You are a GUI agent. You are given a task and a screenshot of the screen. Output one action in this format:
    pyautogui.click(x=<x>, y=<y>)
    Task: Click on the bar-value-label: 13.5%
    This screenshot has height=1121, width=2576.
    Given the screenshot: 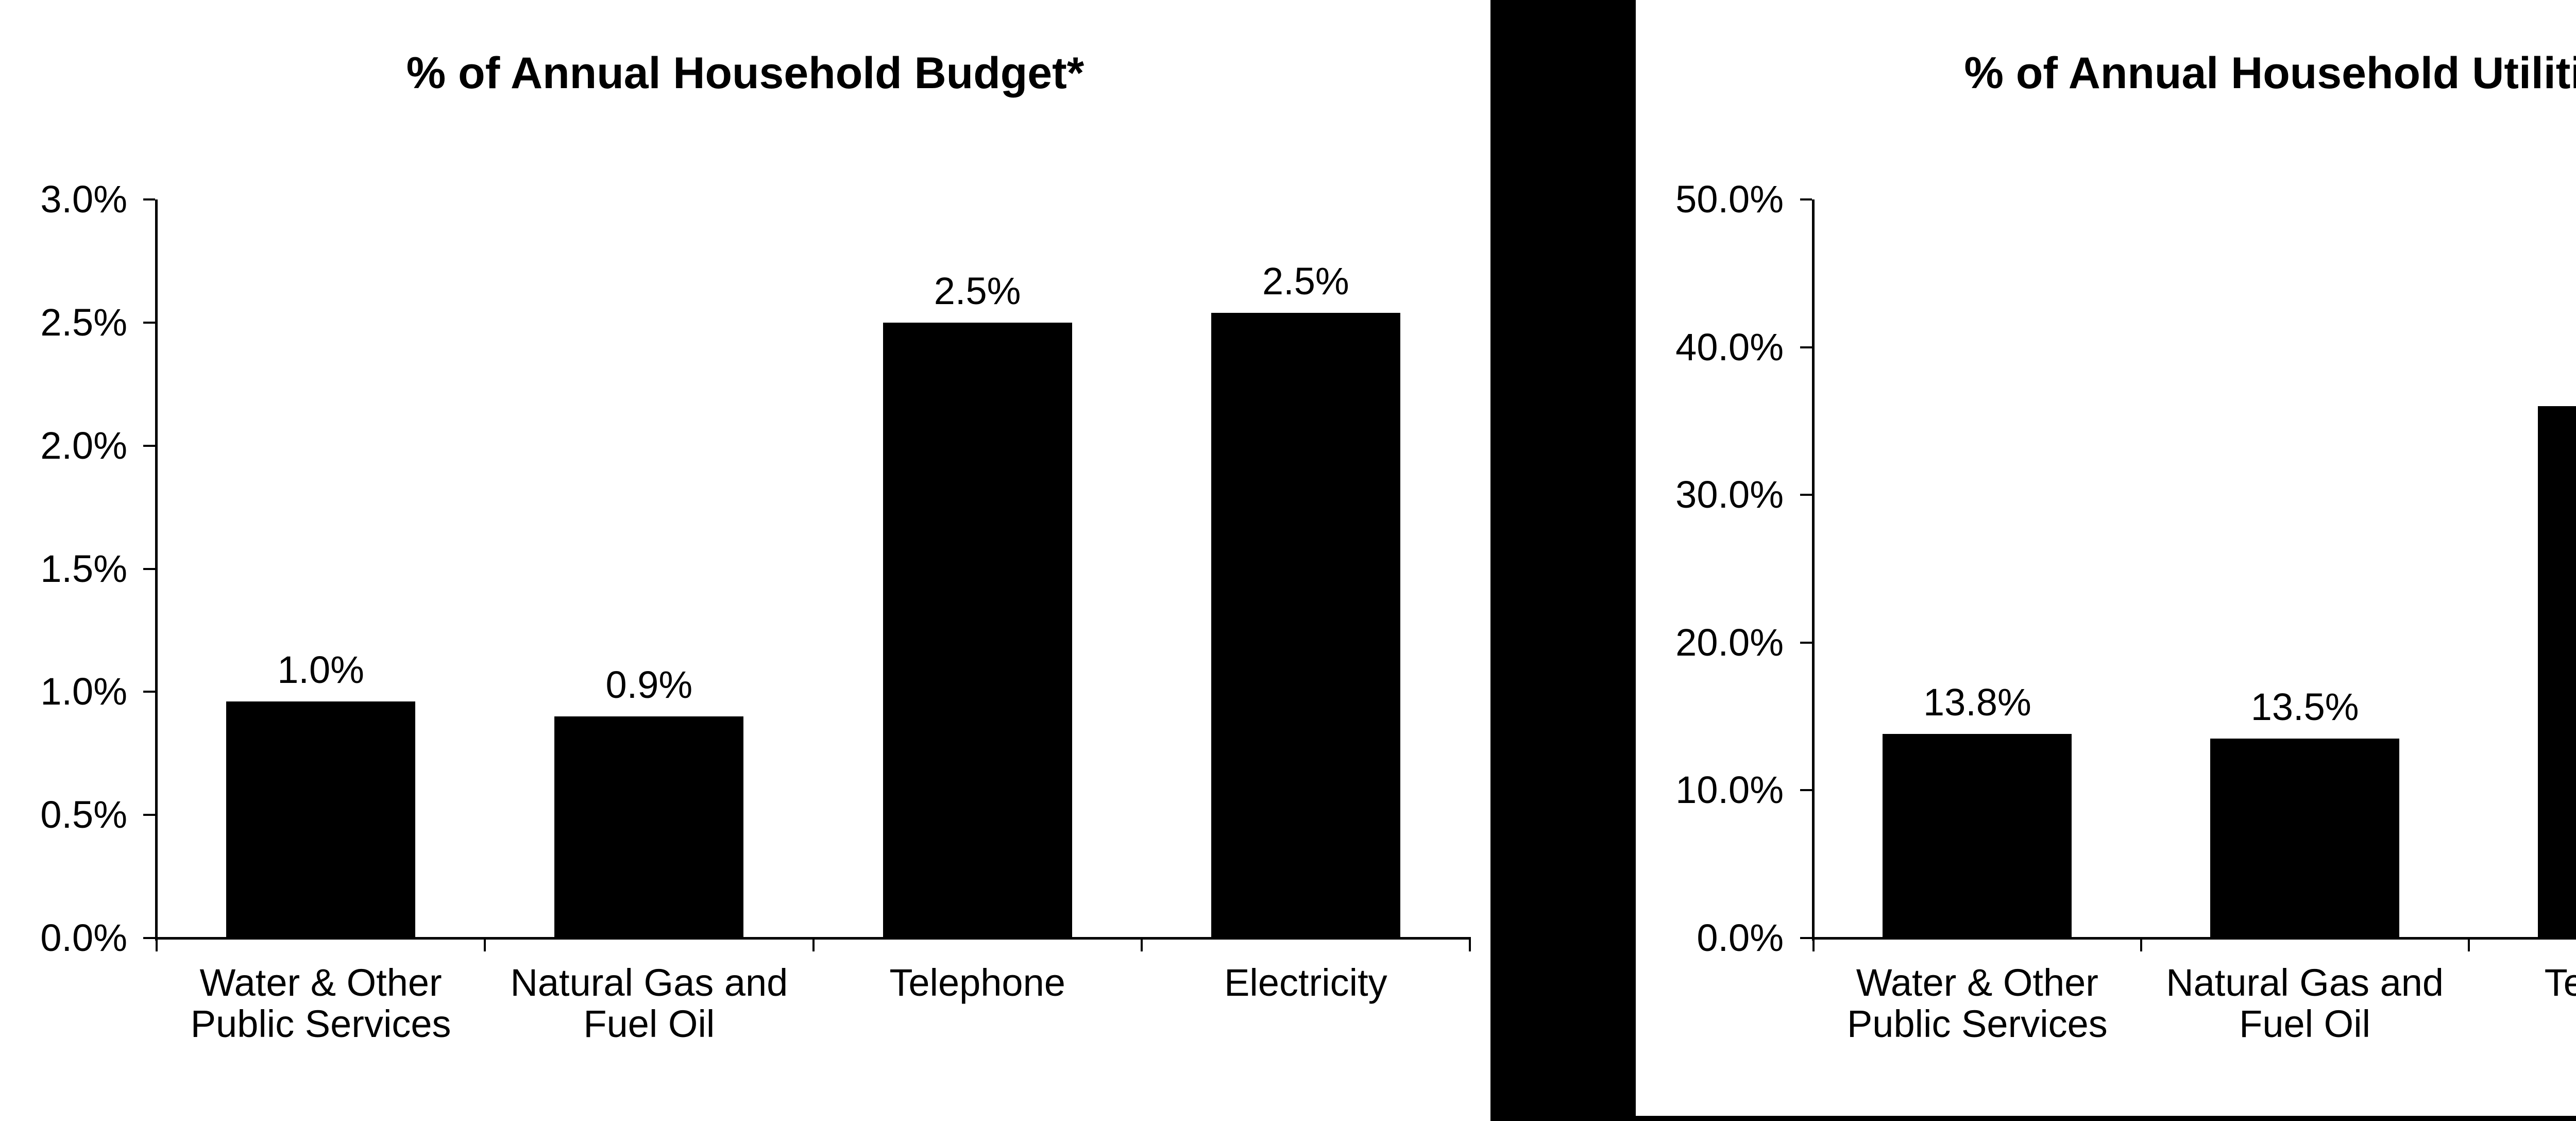 What is the action you would take?
    pyautogui.click(x=2304, y=707)
    